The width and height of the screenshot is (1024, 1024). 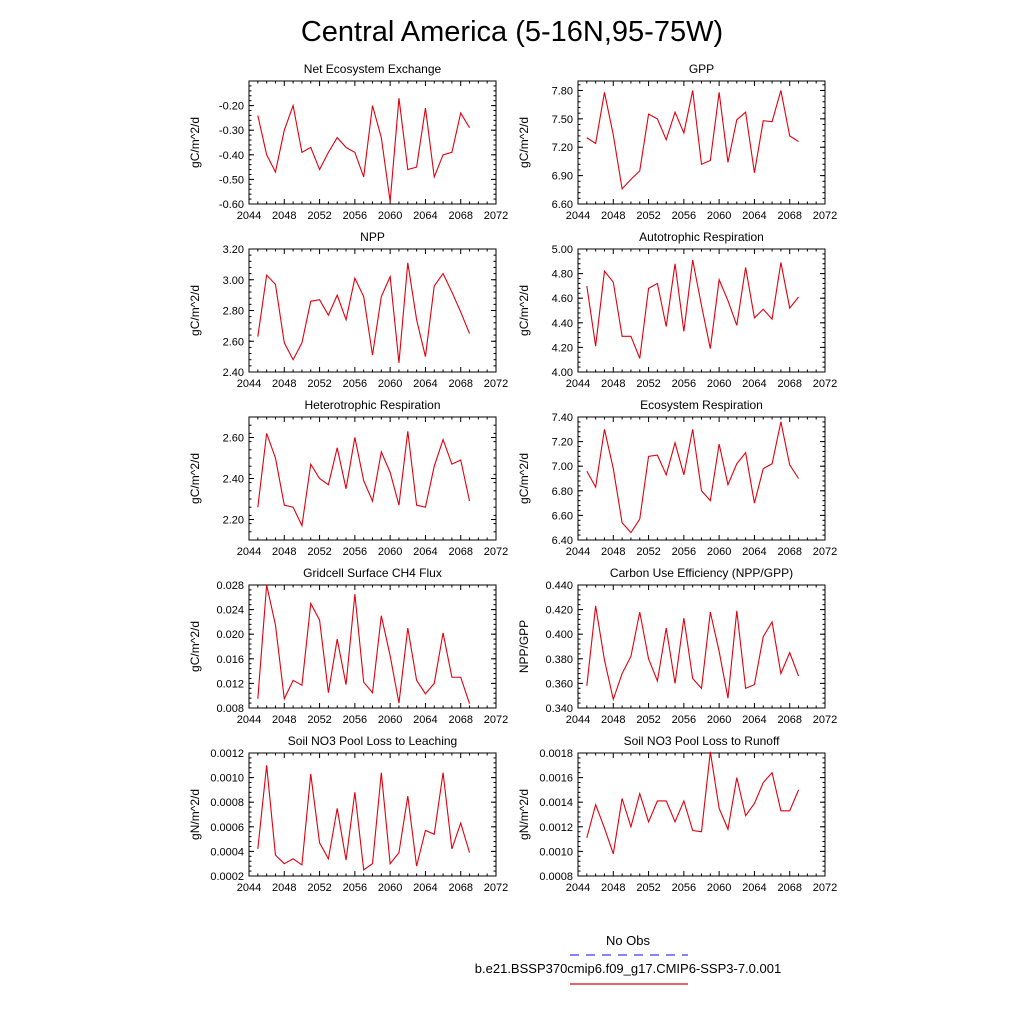 What do you see at coordinates (231, 107) in the screenshot?
I see `y-tick-label: -0.20` at bounding box center [231, 107].